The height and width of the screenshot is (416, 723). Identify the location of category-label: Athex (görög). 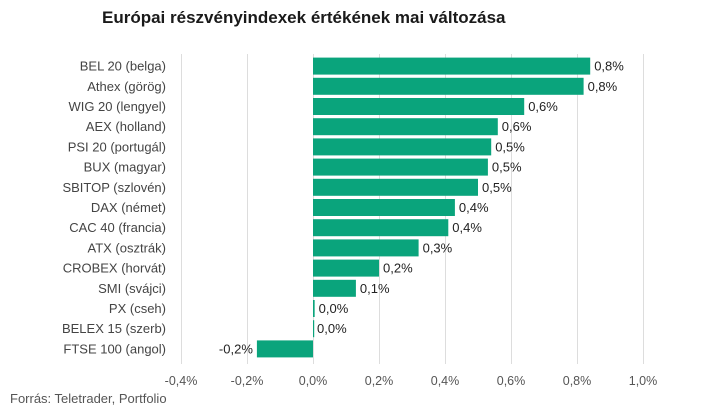
(126, 86).